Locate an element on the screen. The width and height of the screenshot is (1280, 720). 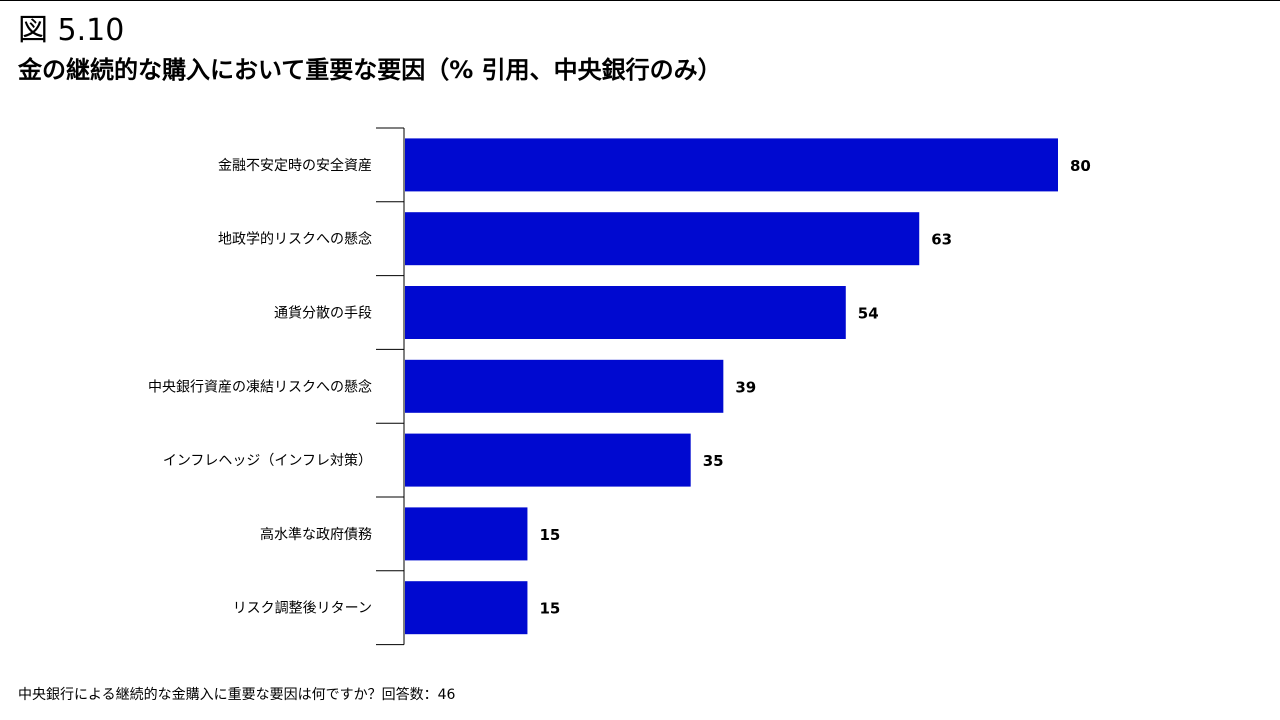
category-label: 高水準な政府債務 is located at coordinates (316, 534).